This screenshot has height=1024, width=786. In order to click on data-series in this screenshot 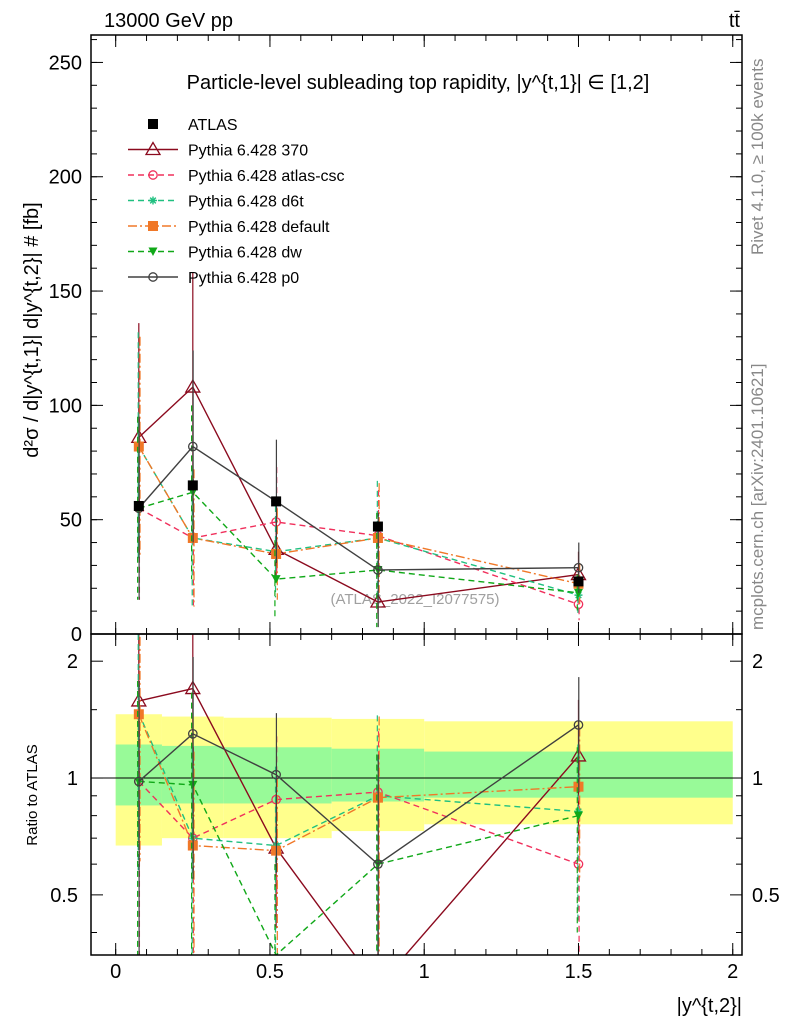, I will do `click(358, 533)`.